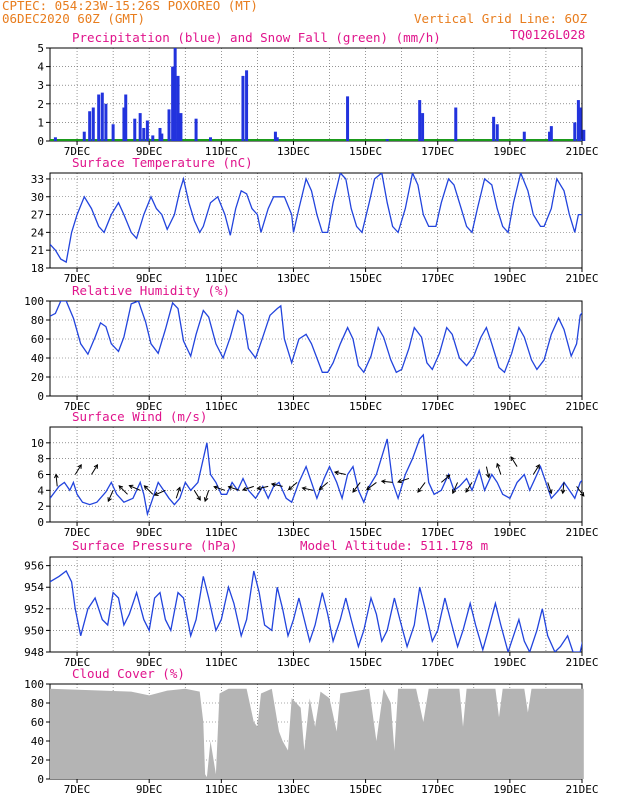 The width and height of the screenshot is (618, 800). Describe the element at coordinates (37, 179) in the screenshot. I see `y-tick-label: 33` at that location.